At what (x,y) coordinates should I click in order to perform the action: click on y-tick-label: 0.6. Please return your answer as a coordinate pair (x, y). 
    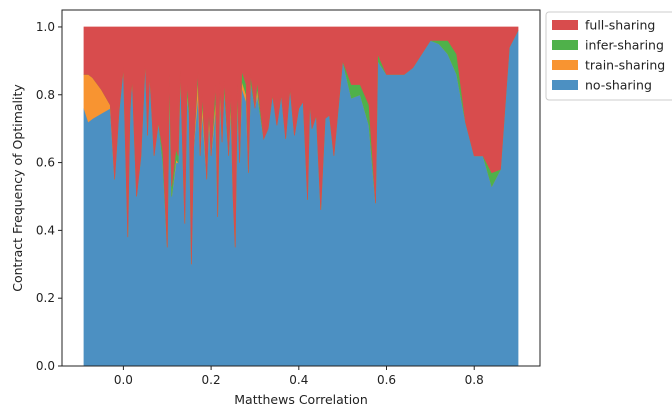
    Looking at the image, I should click on (45, 163).